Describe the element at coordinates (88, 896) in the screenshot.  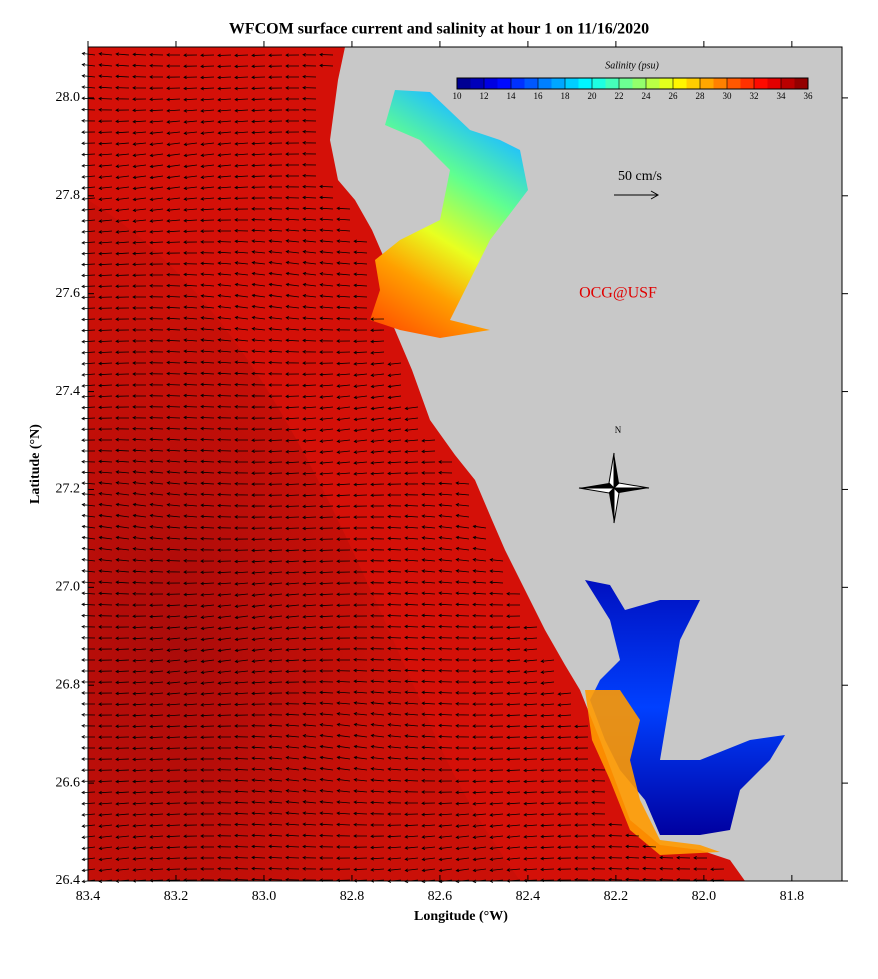
I see `x-tick-label: 83.4` at that location.